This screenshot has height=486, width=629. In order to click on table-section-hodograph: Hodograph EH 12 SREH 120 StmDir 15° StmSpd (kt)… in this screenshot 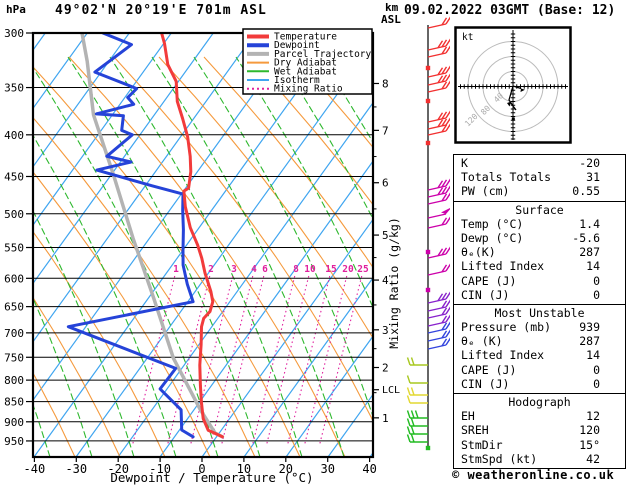, I will do `click(539, 431)`.